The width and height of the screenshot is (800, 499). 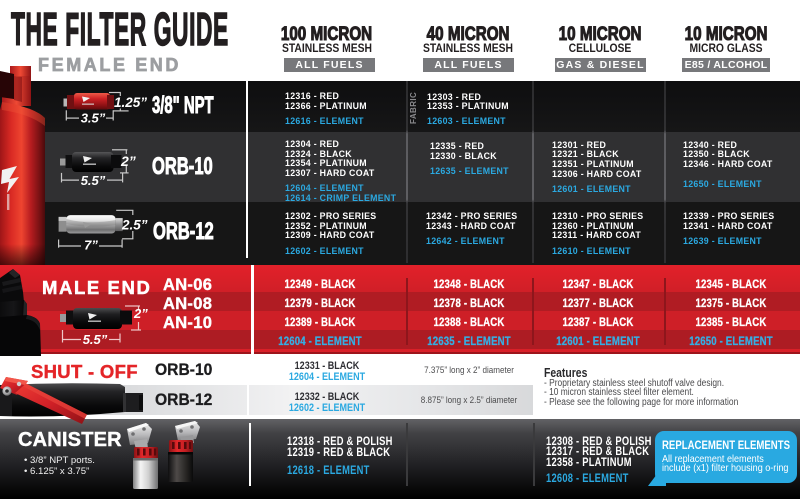 What do you see at coordinates (93, 118) in the screenshot?
I see `svg-text: 3.5”` at bounding box center [93, 118].